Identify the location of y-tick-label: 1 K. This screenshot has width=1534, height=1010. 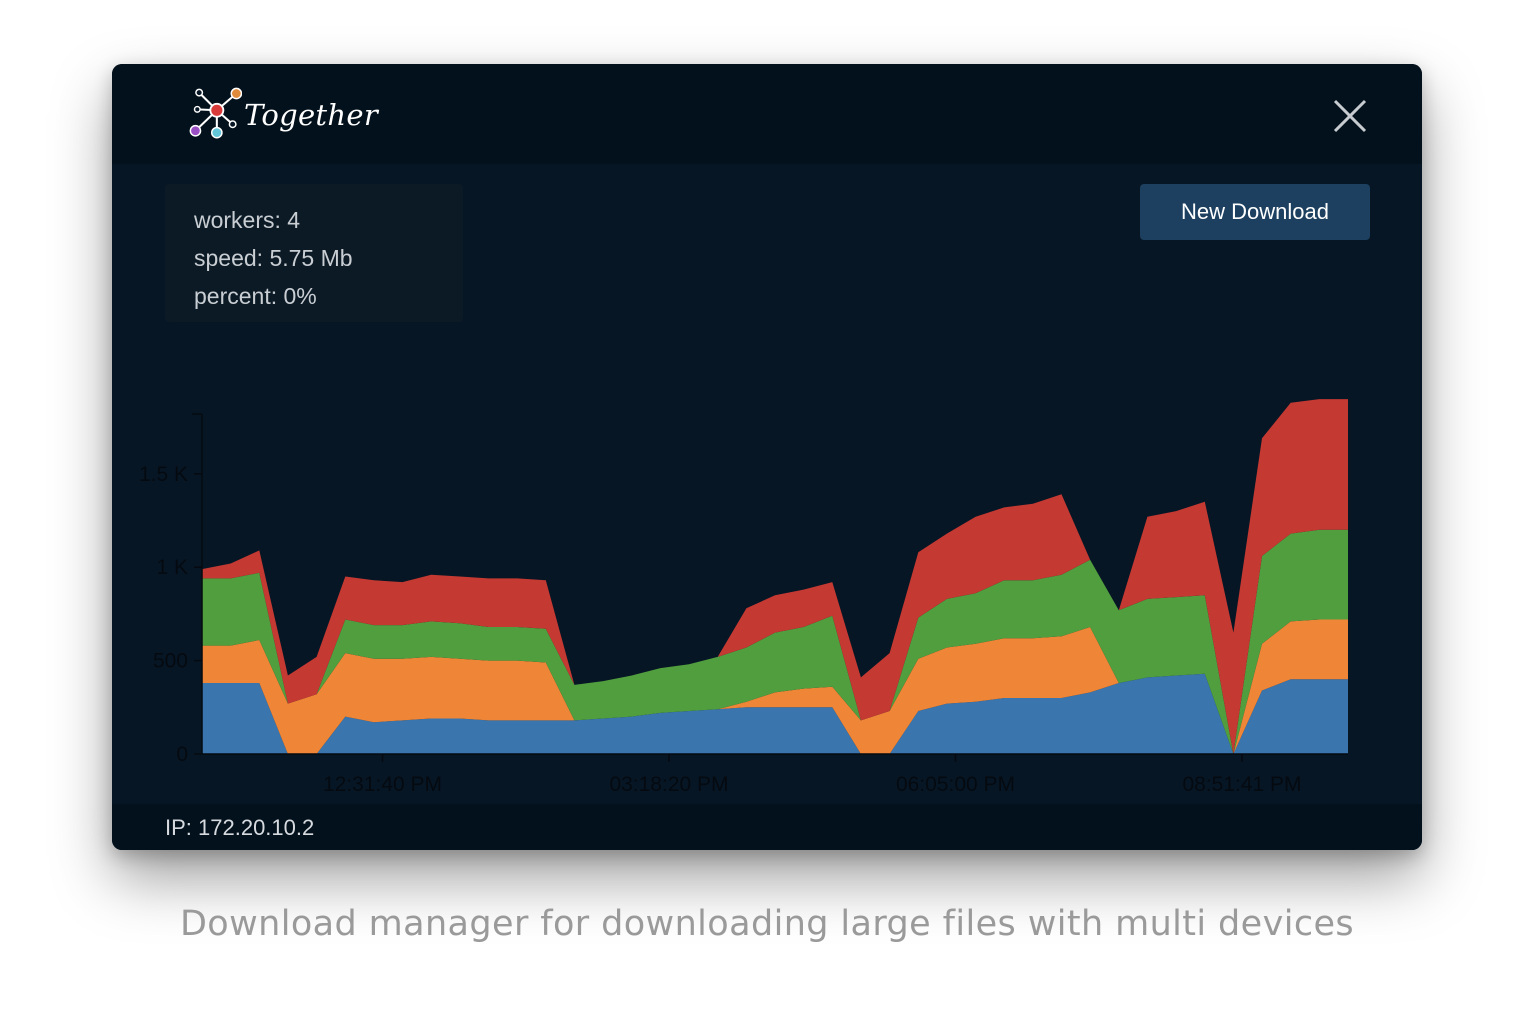
(172, 567).